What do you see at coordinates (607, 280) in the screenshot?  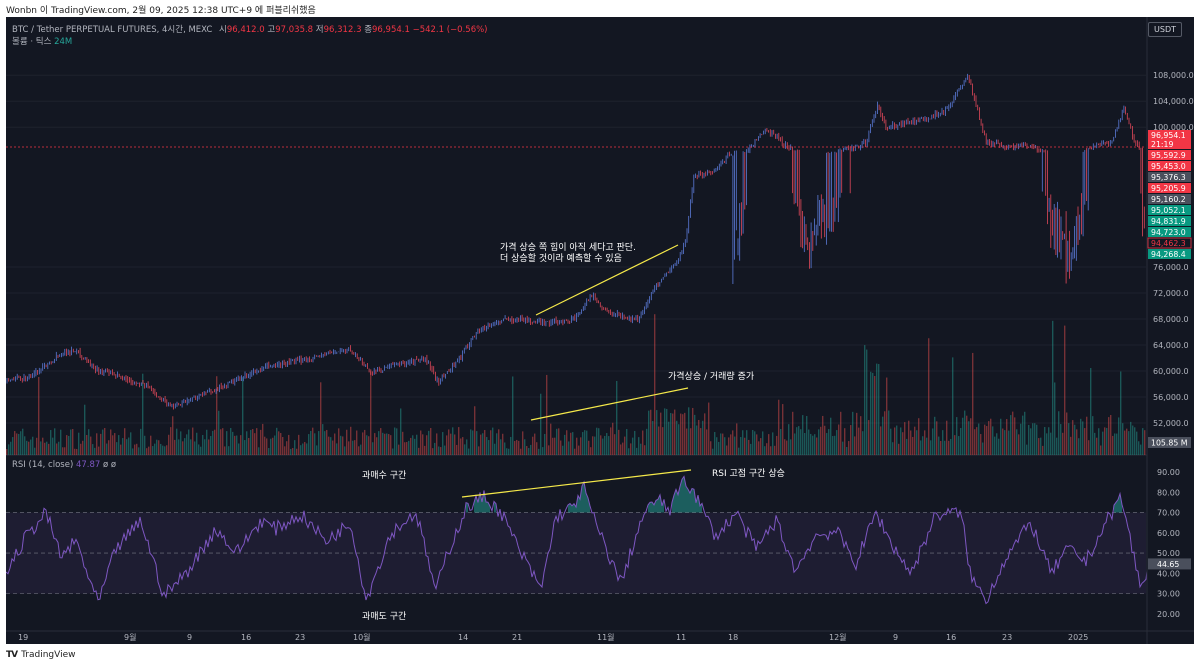 I see `price-trendline` at bounding box center [607, 280].